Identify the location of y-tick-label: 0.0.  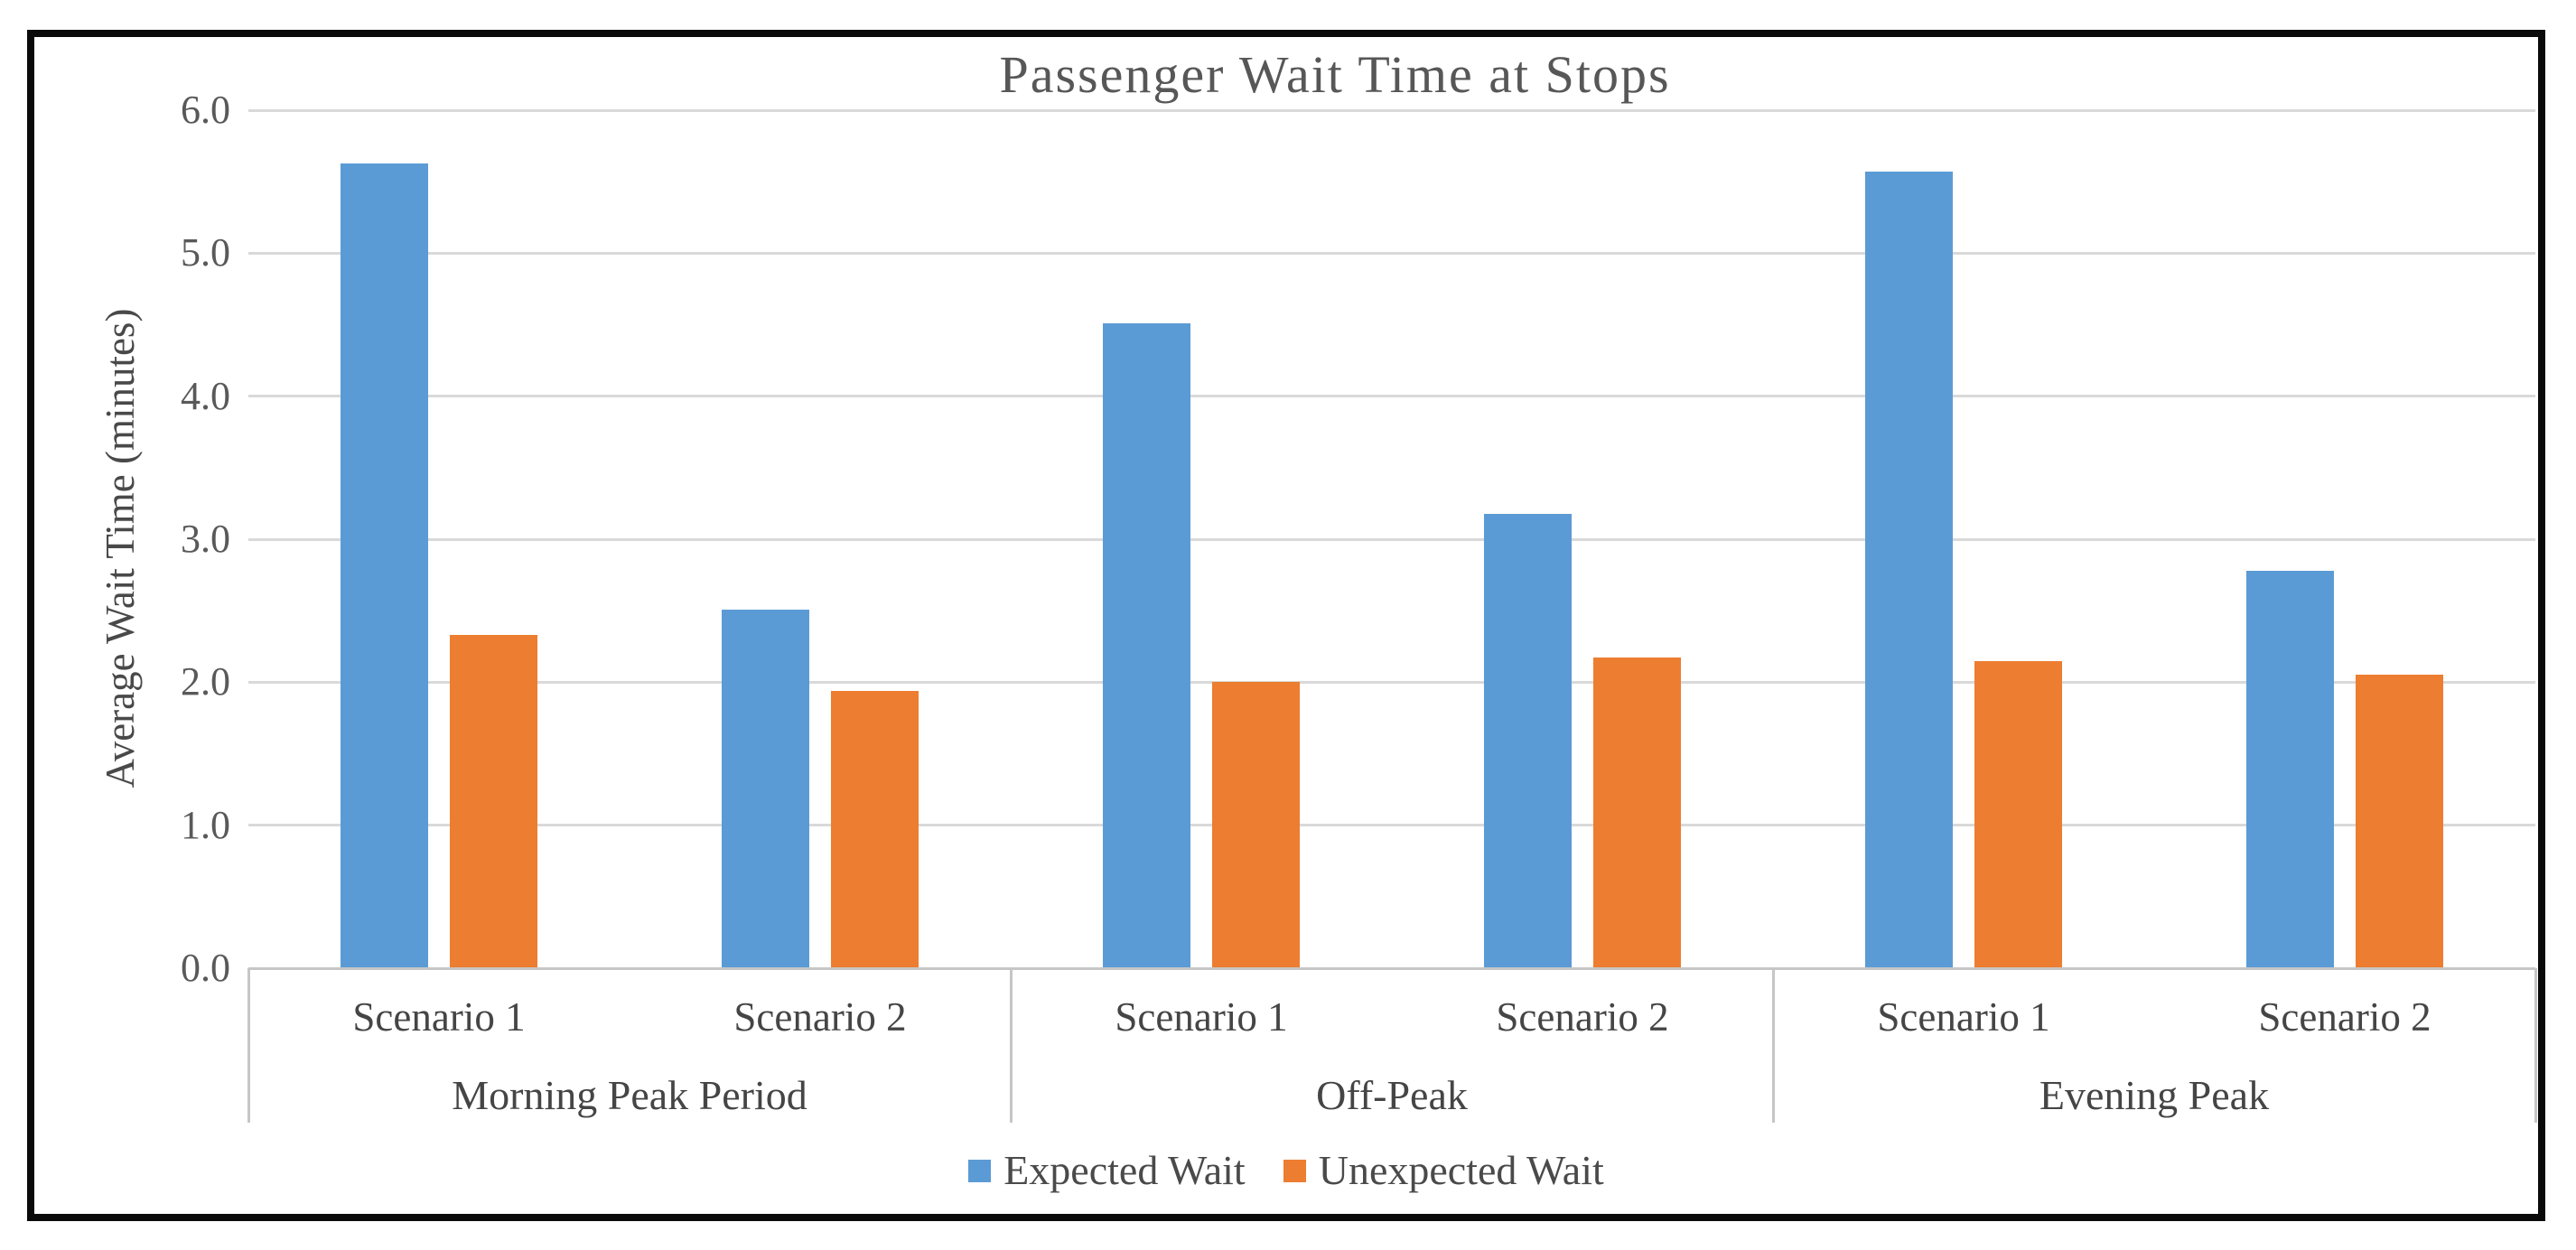
(206, 968).